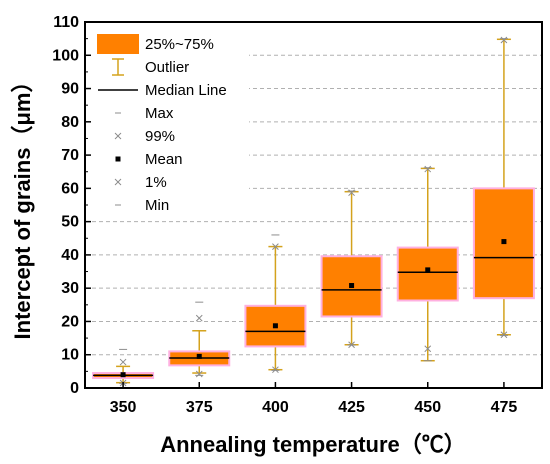  I want to click on y-tick-label: 100, so click(65, 55).